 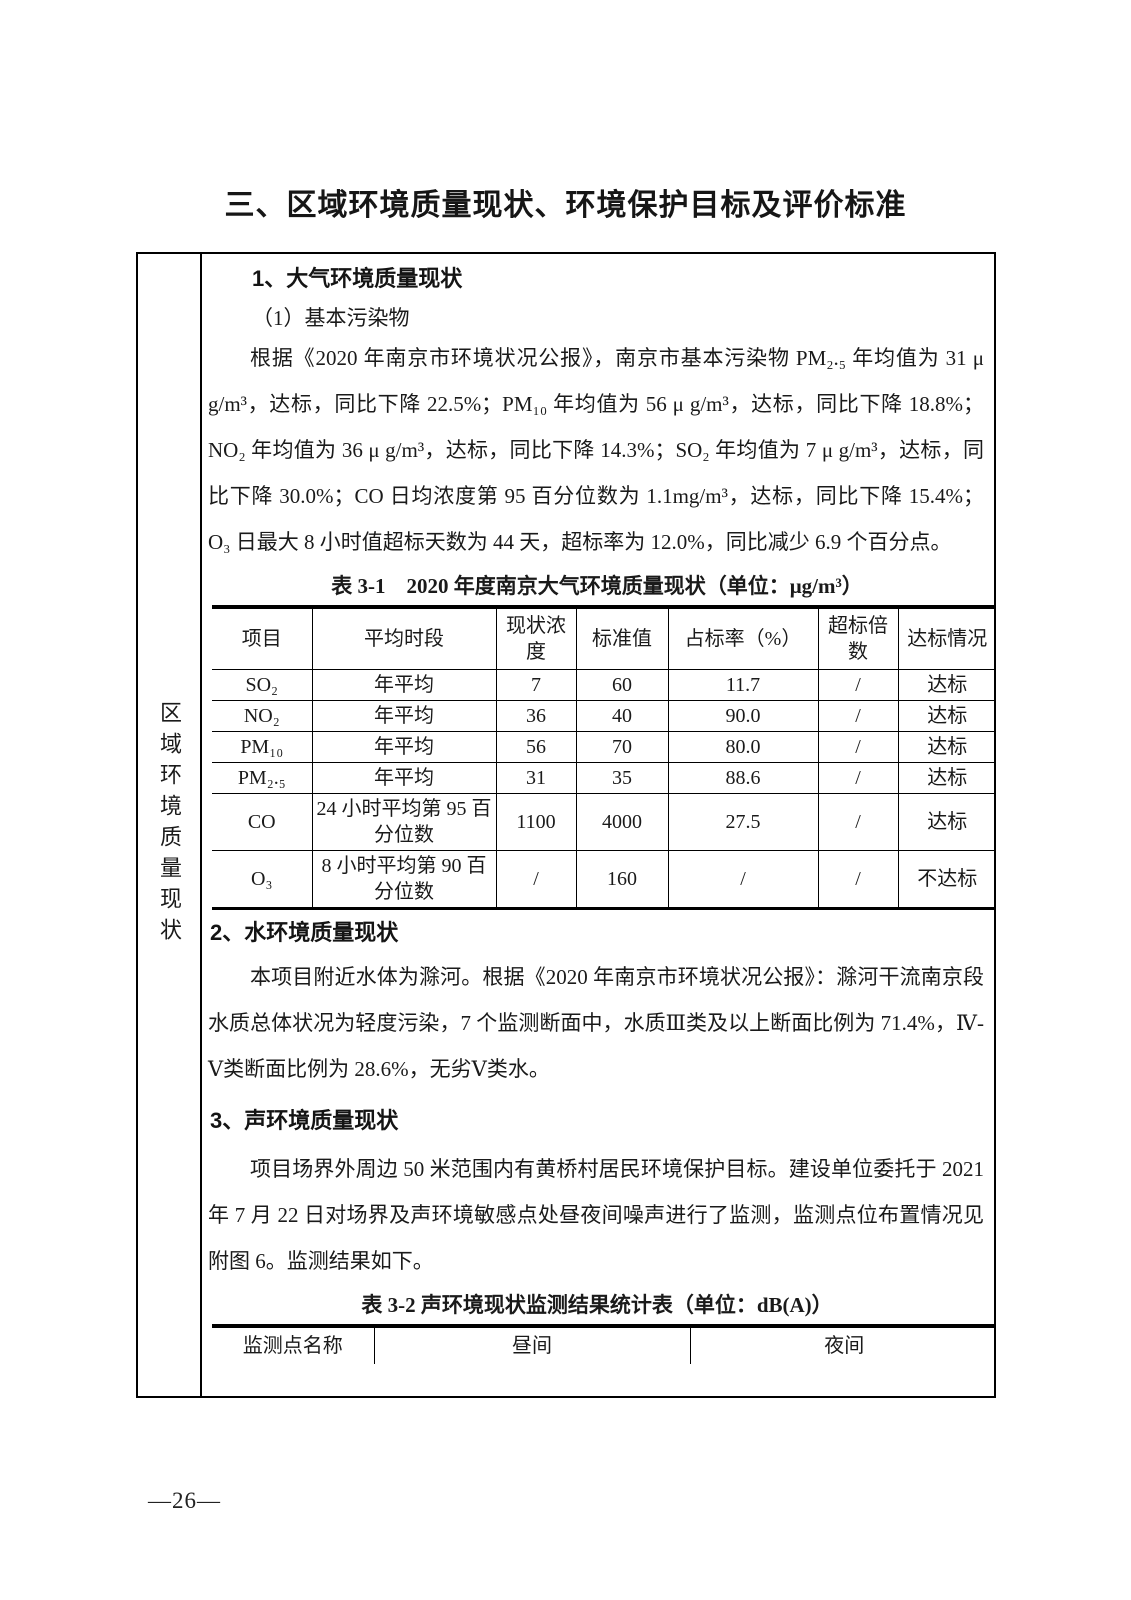 I want to click on table-row: PM₁₀ 年平均 56 70 80.0 / 达标, so click(x=603, y=746).